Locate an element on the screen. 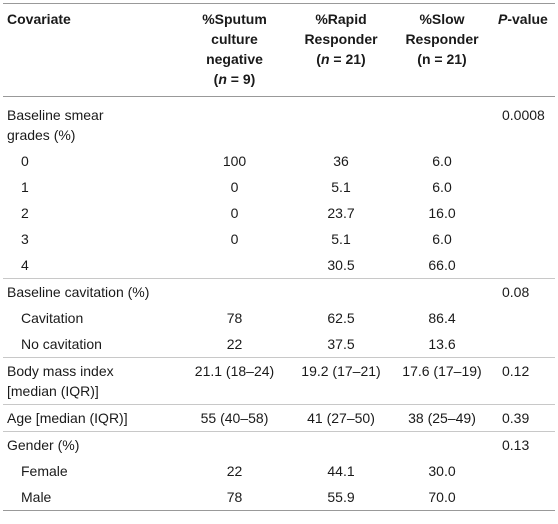  row-label: Age [median (IQR)] is located at coordinates (90, 418).